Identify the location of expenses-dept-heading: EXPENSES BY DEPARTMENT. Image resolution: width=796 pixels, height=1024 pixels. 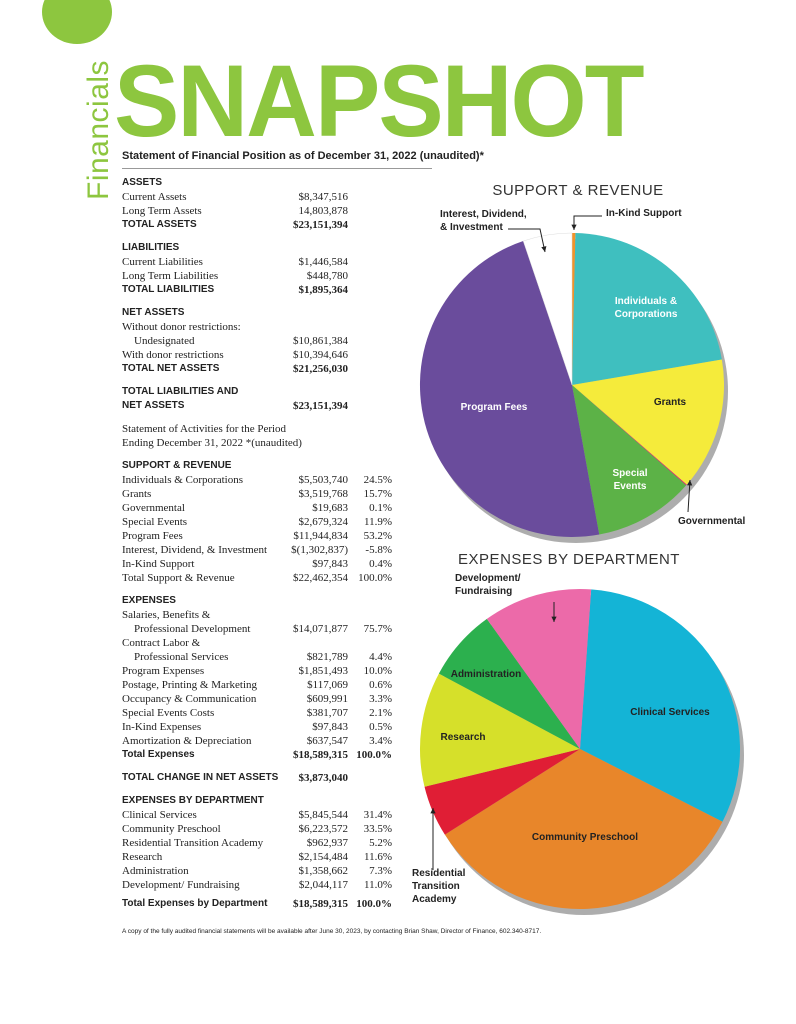
(193, 800).